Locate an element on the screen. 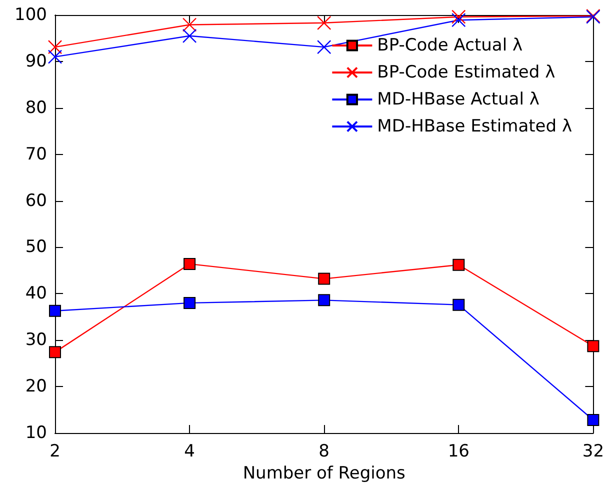 This screenshot has height=487, width=607. y-tick-label: 100 is located at coordinates (30, 15).